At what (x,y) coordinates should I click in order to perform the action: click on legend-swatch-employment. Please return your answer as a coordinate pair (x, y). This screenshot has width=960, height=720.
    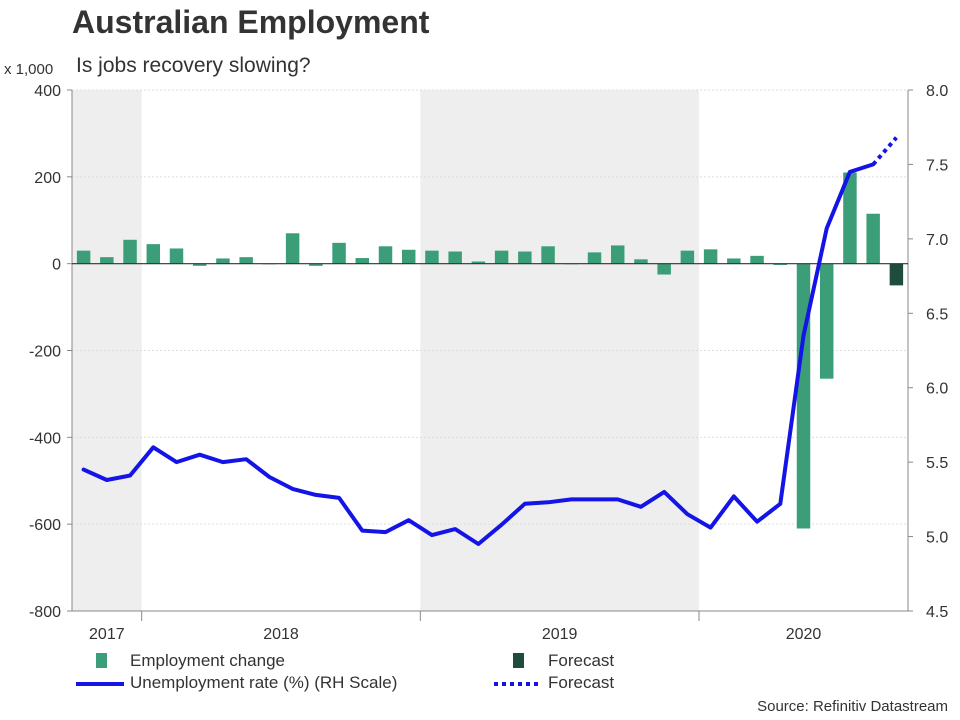
    Looking at the image, I should click on (101, 660).